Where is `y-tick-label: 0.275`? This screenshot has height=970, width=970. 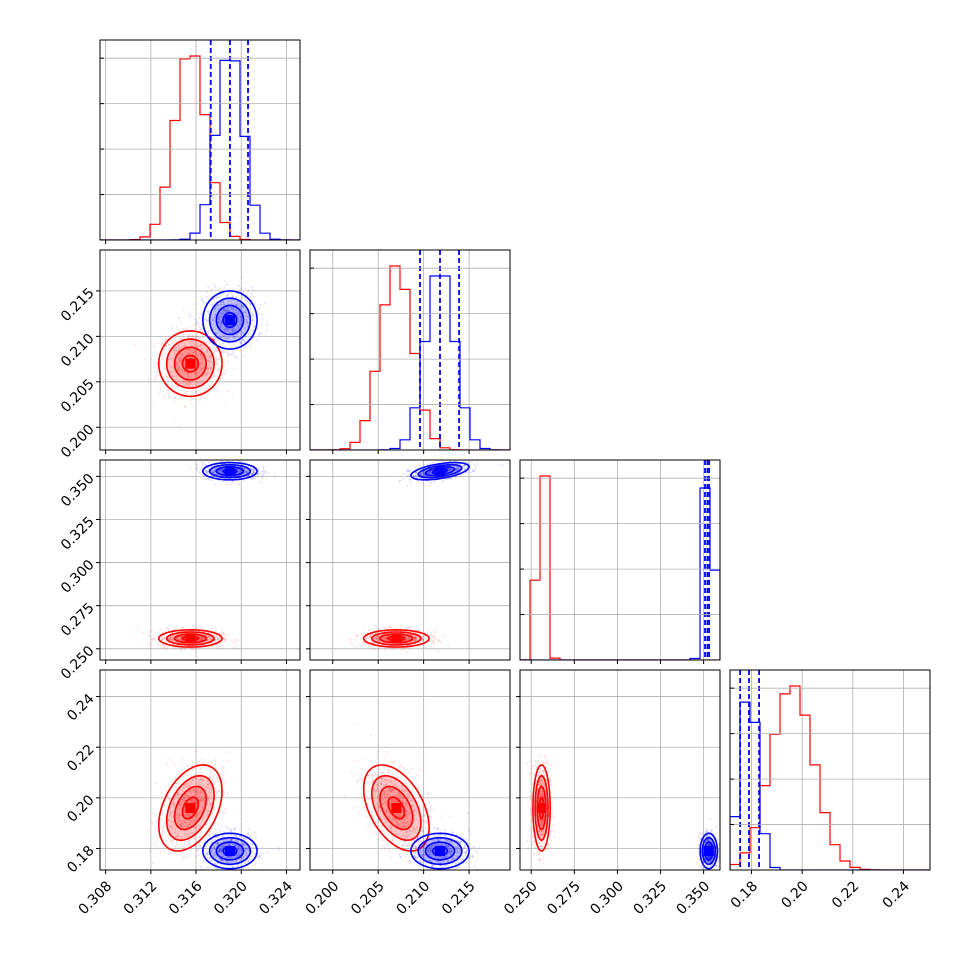
y-tick-label: 0.275 is located at coordinates (78, 620).